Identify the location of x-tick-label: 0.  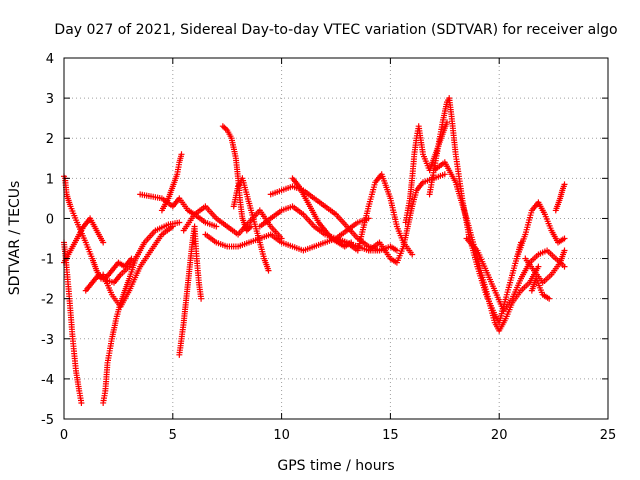
(64, 435).